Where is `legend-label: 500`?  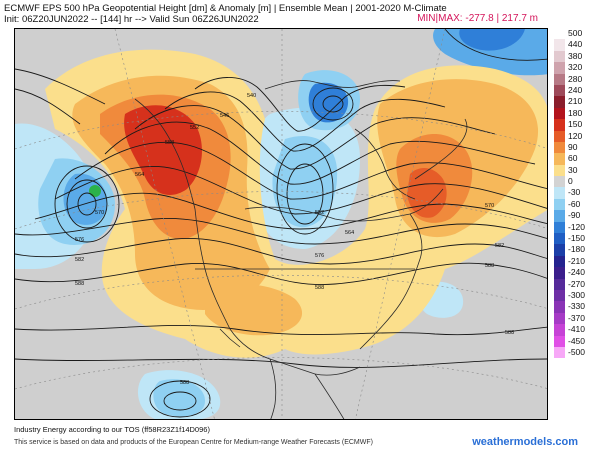 legend-label: 500 is located at coordinates (575, 33).